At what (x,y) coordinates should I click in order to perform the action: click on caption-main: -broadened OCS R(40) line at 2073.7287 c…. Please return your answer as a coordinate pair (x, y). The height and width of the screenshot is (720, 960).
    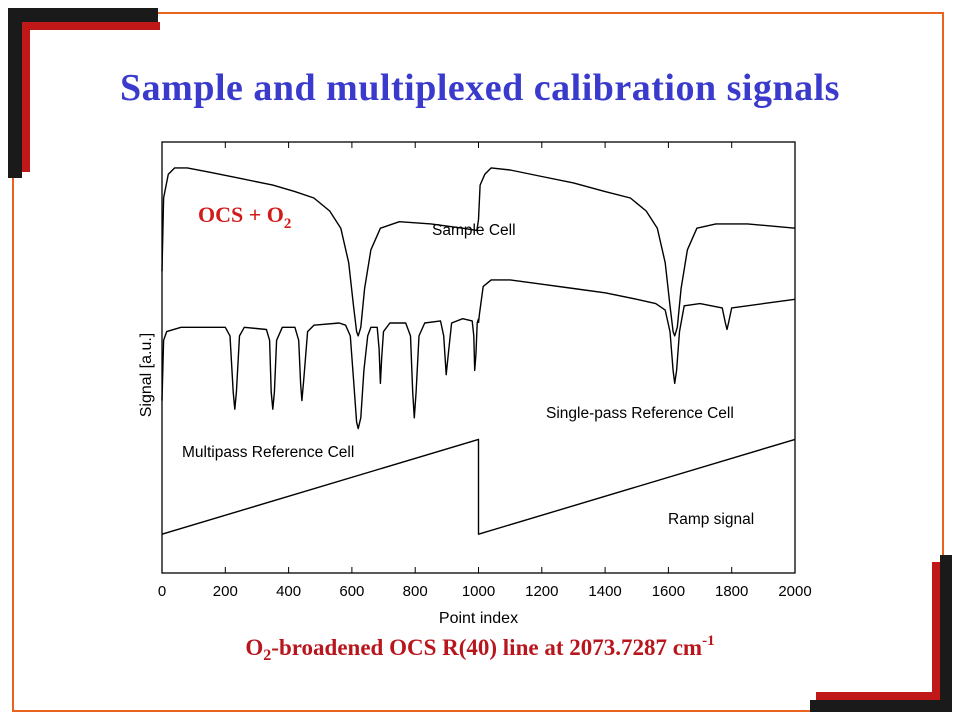
    Looking at the image, I should click on (487, 647).